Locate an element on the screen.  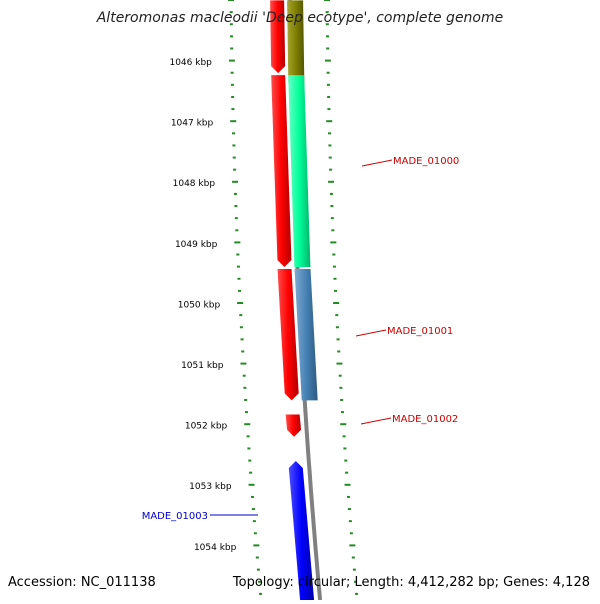
feature-band is located at coordinates (296, 42).